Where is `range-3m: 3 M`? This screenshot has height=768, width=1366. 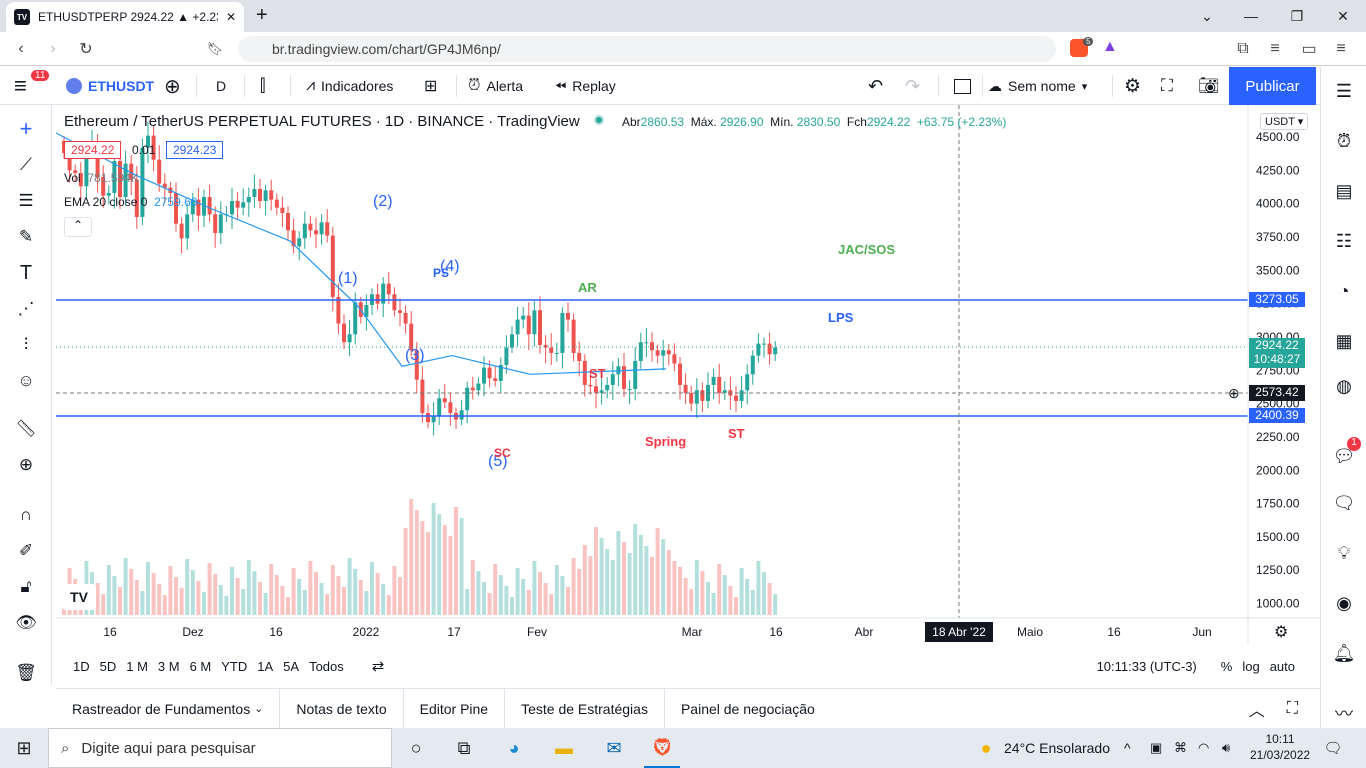 range-3m: 3 M is located at coordinates (168, 666).